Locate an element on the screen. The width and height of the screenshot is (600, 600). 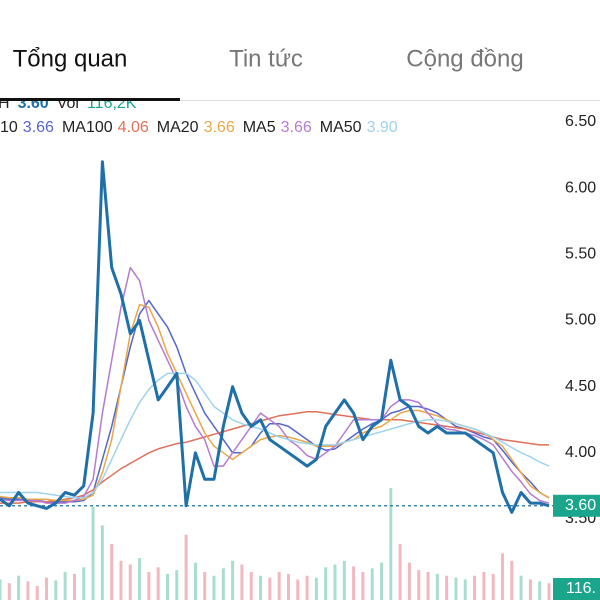
volume-tag-label: 116. is located at coordinates (581, 588).